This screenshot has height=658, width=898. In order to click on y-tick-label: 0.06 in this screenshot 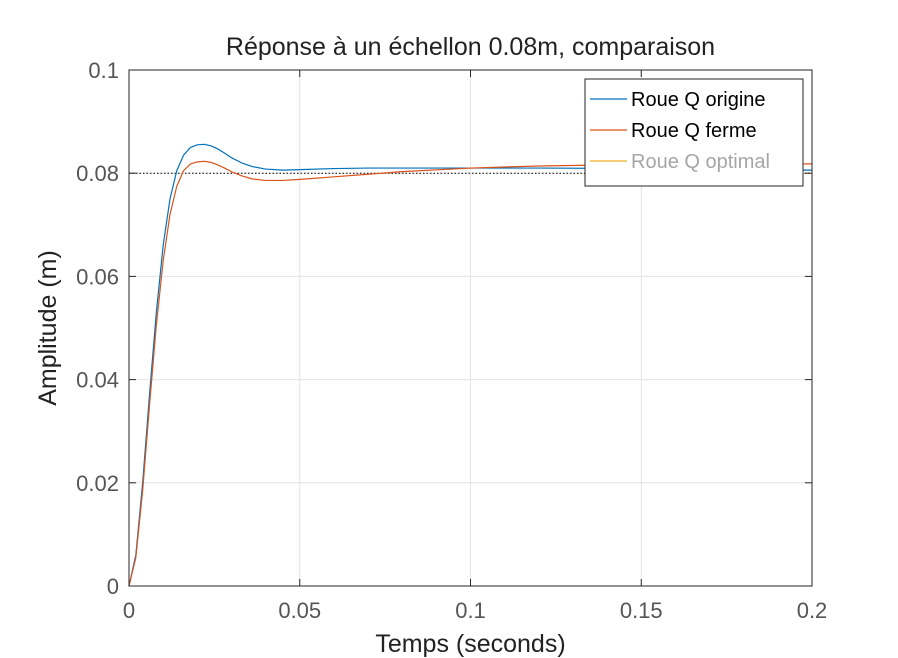, I will do `click(97, 276)`.